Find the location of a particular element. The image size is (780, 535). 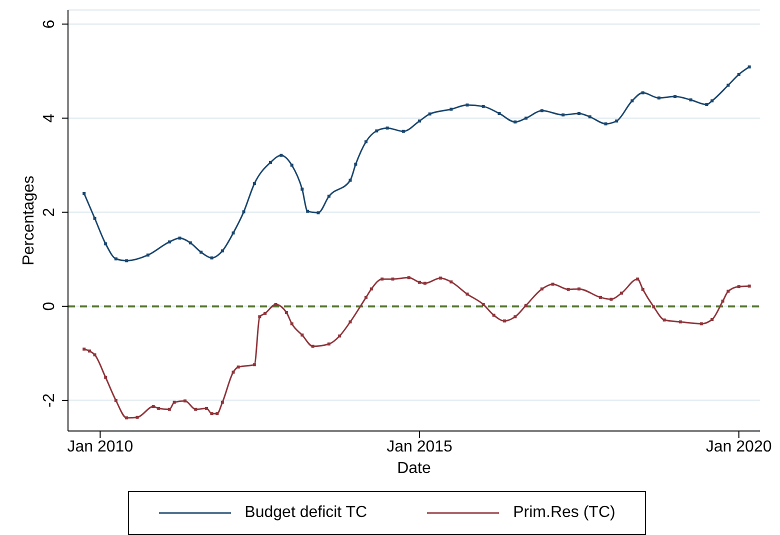

y-tick-label: 2 is located at coordinates (49, 212).